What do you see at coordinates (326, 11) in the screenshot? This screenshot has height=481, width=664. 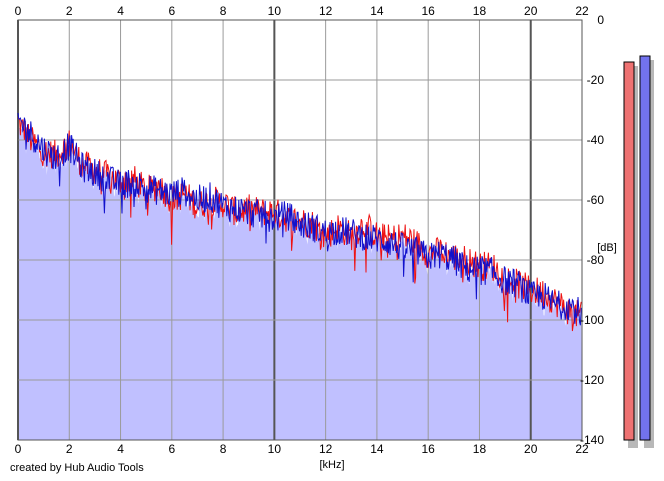 I see `x-tick-top-12: 12` at bounding box center [326, 11].